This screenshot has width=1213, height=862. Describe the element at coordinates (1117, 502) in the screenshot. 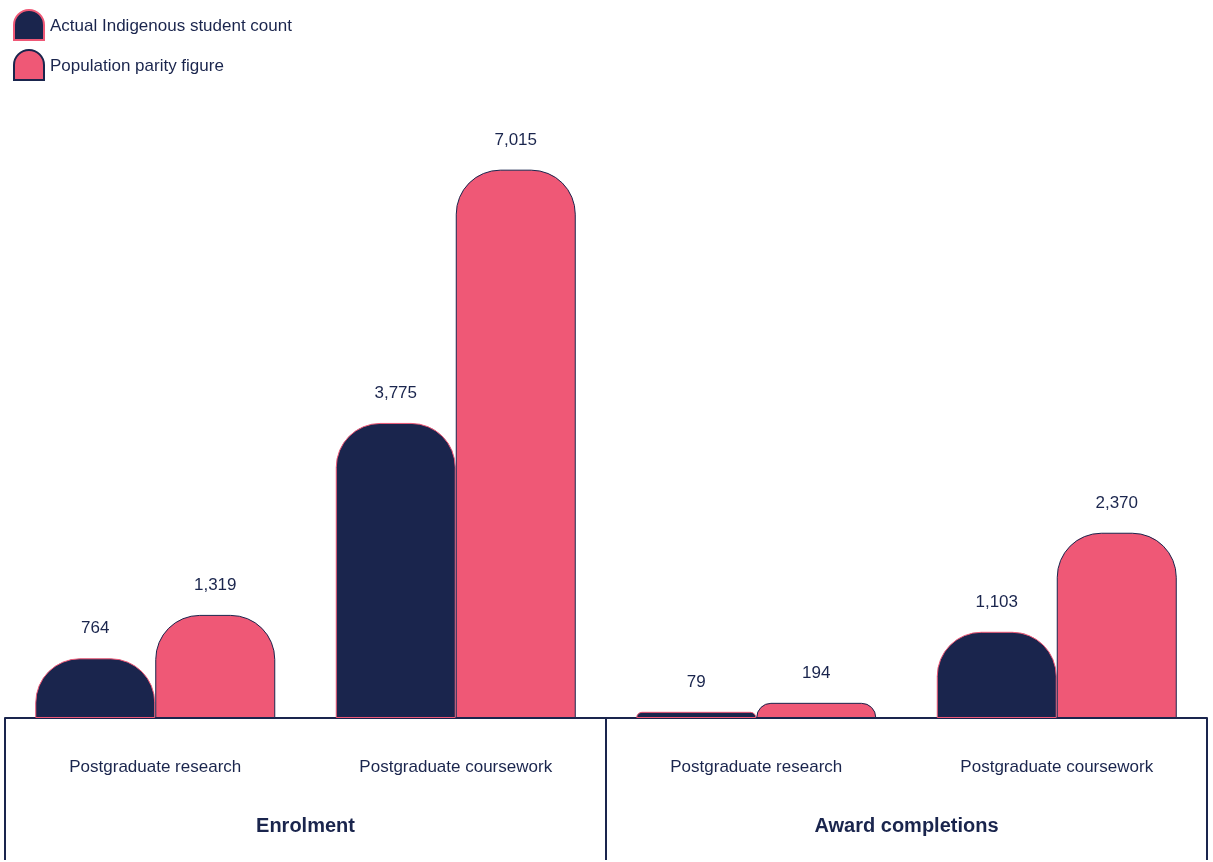

I see `data-label: 2,370` at that location.